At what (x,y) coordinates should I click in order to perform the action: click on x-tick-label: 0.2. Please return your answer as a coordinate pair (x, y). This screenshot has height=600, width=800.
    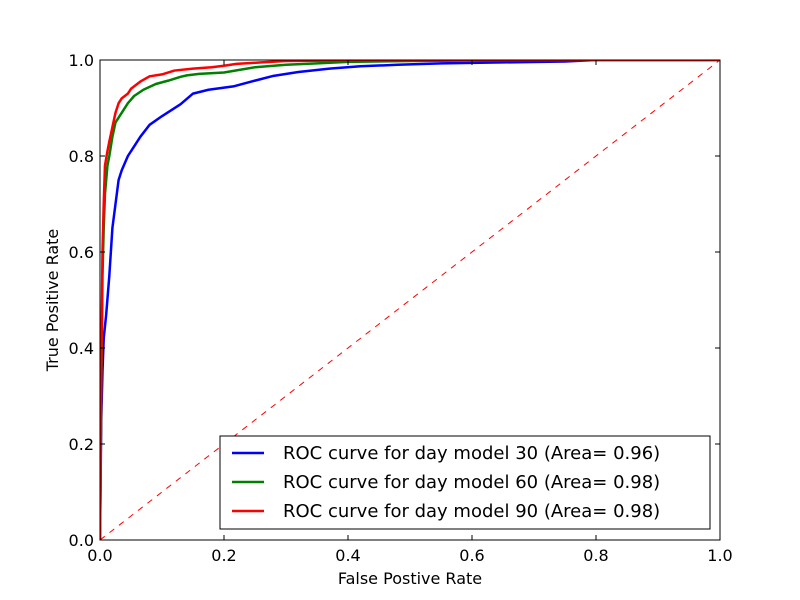
    Looking at the image, I should click on (223, 555).